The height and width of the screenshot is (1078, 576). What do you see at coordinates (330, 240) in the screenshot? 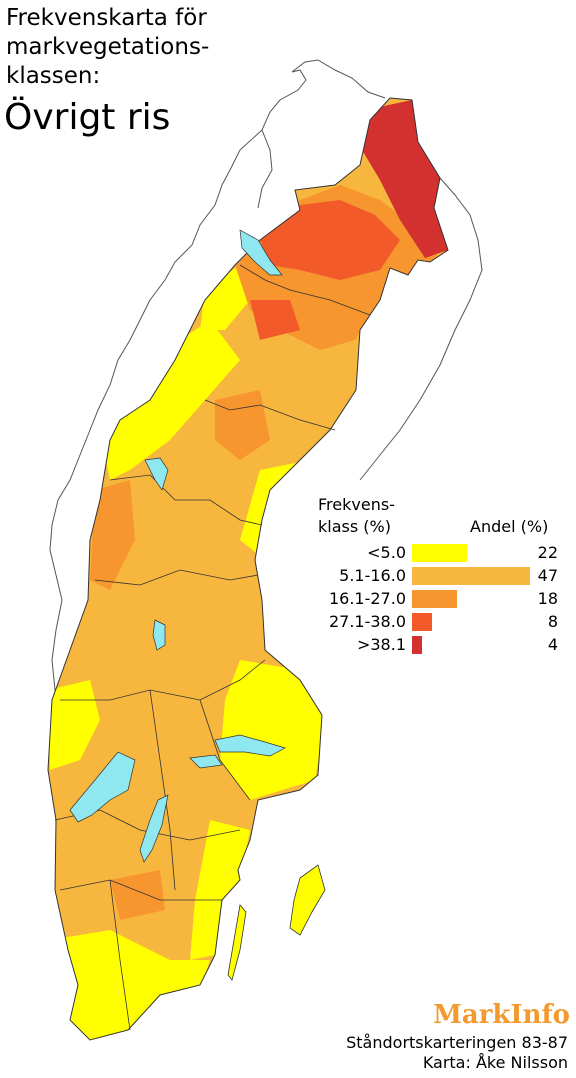
I see `zone-class-4-north` at bounding box center [330, 240].